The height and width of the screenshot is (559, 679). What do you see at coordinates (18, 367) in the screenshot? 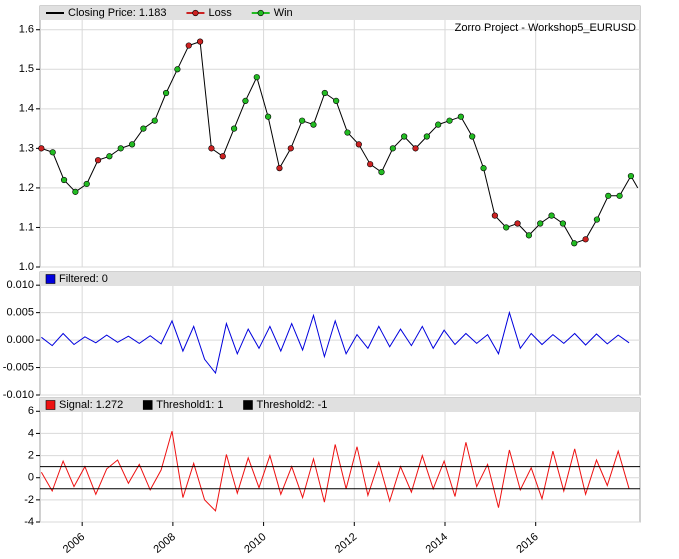
I see `y-tick-label: -0.005` at bounding box center [18, 367].